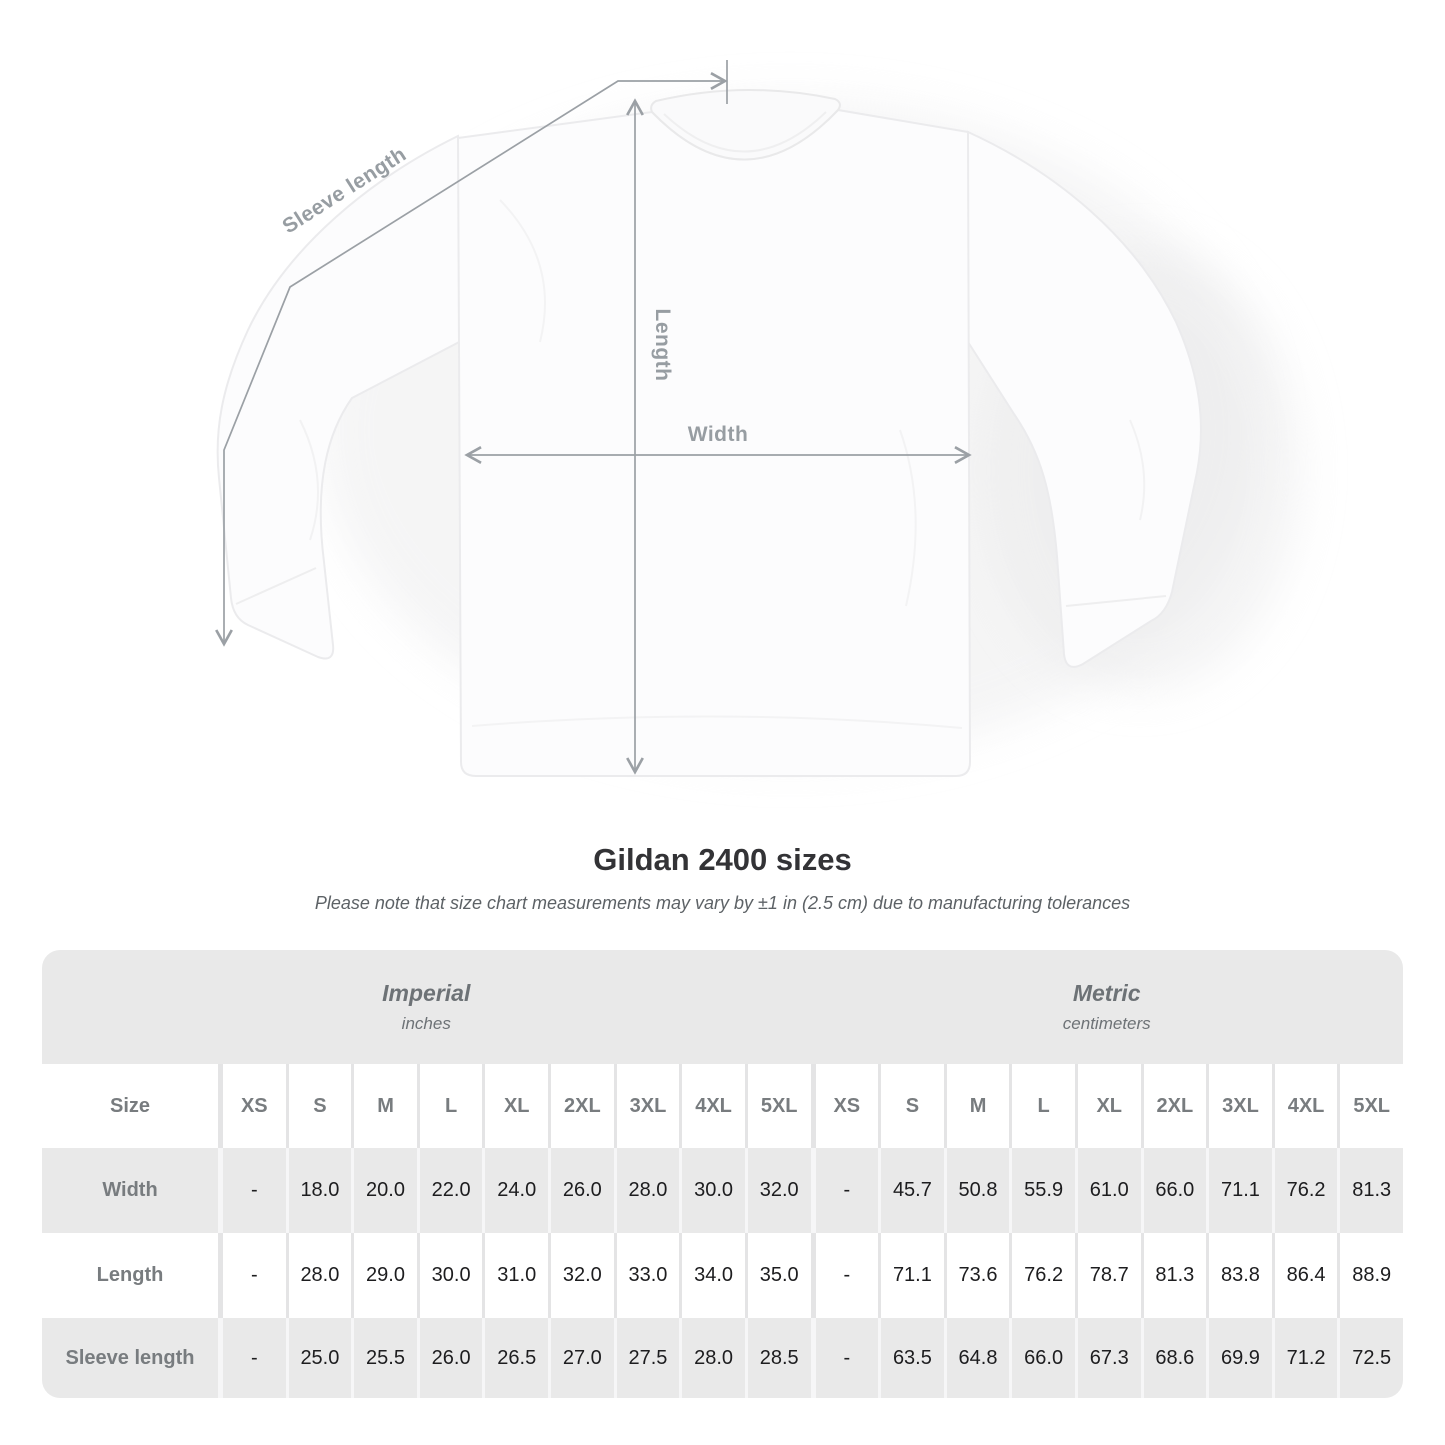 This screenshot has height=1445, width=1445. I want to click on value-cell: 67.3, so click(1107, 1358).